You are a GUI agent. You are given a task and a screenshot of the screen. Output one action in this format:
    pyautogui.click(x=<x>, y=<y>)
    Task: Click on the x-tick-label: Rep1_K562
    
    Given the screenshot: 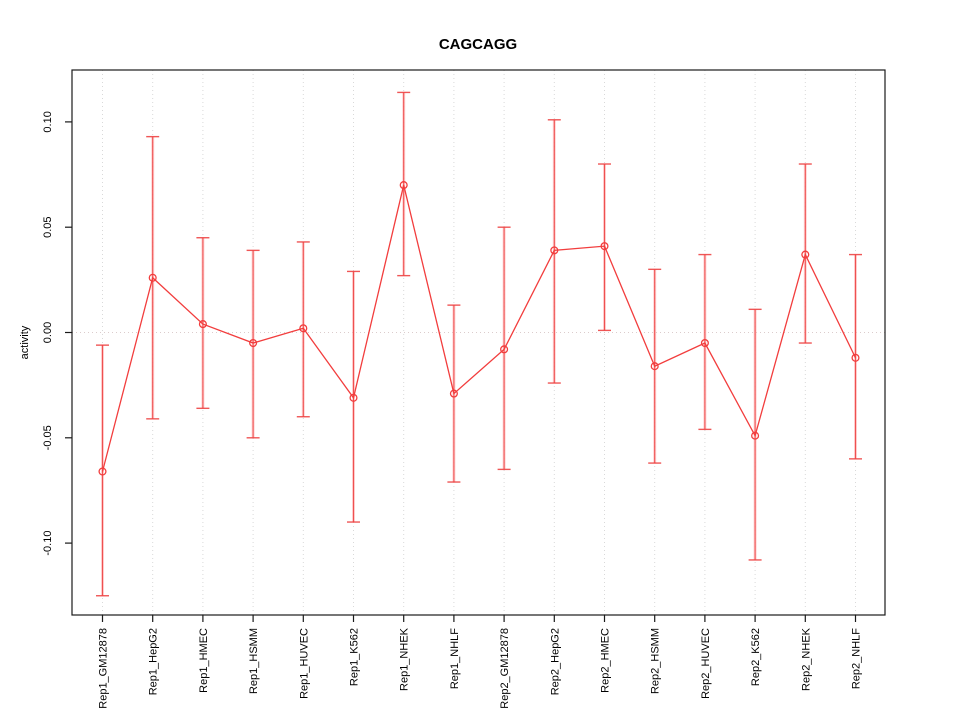 What is the action you would take?
    pyautogui.click(x=355, y=657)
    